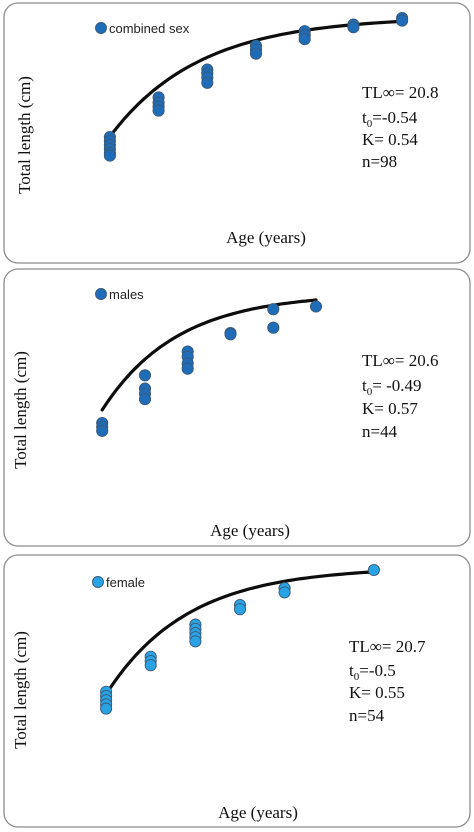 This screenshot has height=832, width=474. I want to click on stat-k: K= 0.57, so click(390, 408).